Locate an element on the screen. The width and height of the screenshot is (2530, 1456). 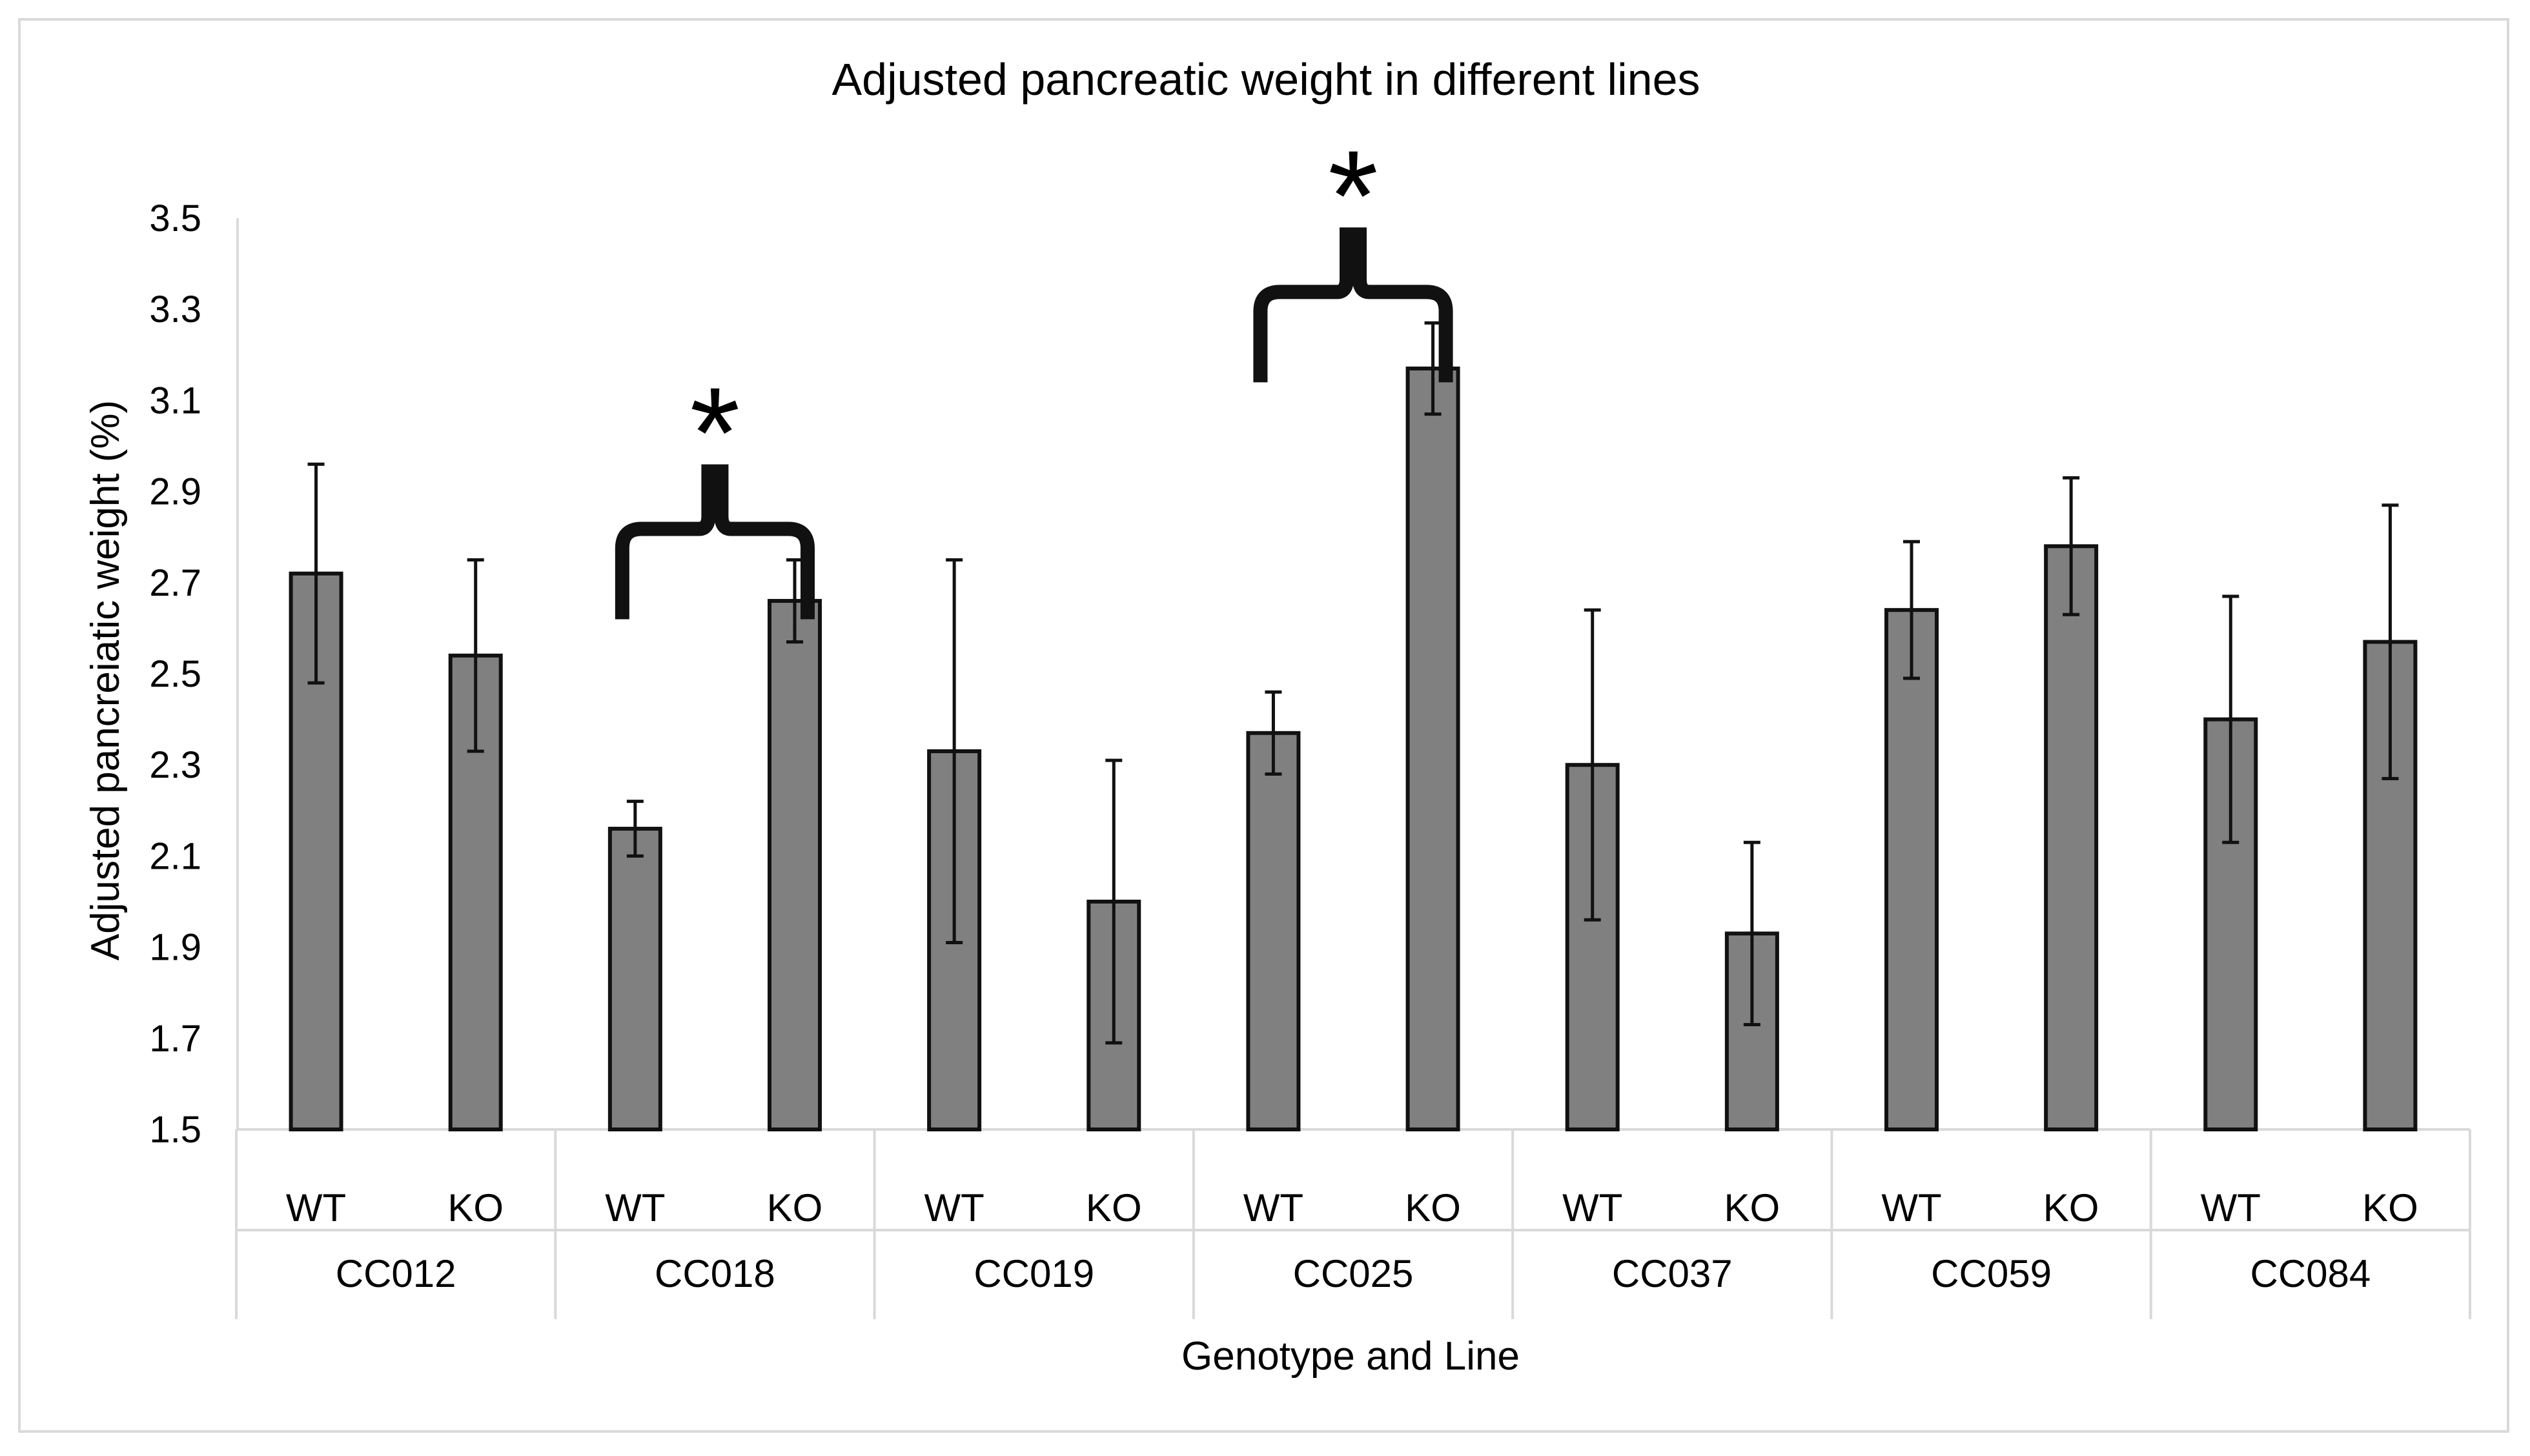
group-label: CC012 is located at coordinates (396, 1274).